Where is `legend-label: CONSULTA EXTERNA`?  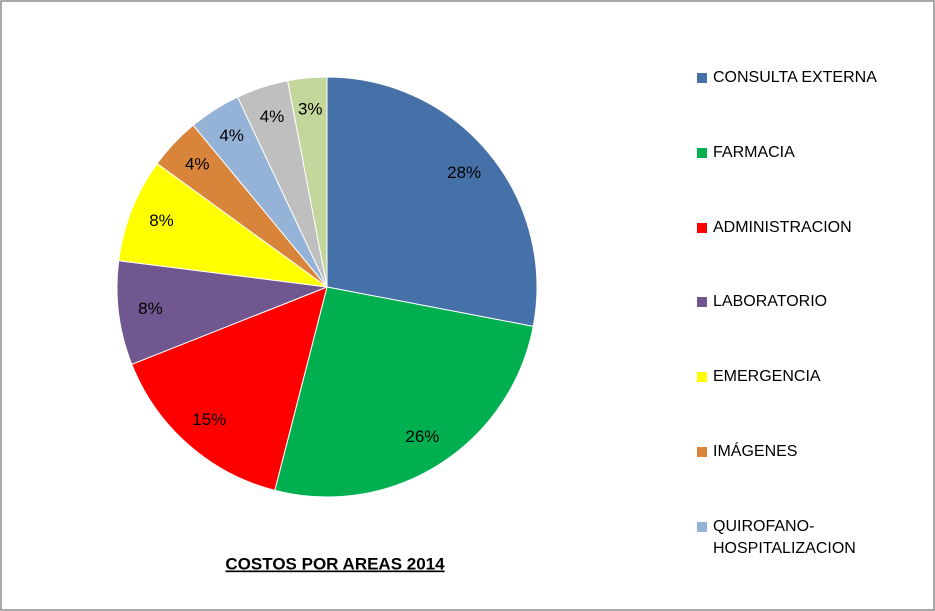
legend-label: CONSULTA EXTERNA is located at coordinates (795, 77).